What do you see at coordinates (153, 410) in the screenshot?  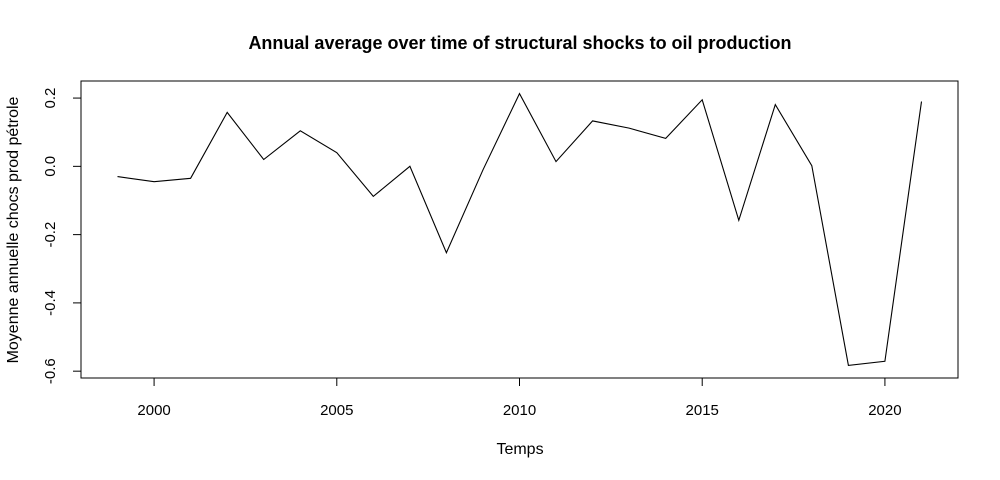 I see `x-tick-label: 2000` at bounding box center [153, 410].